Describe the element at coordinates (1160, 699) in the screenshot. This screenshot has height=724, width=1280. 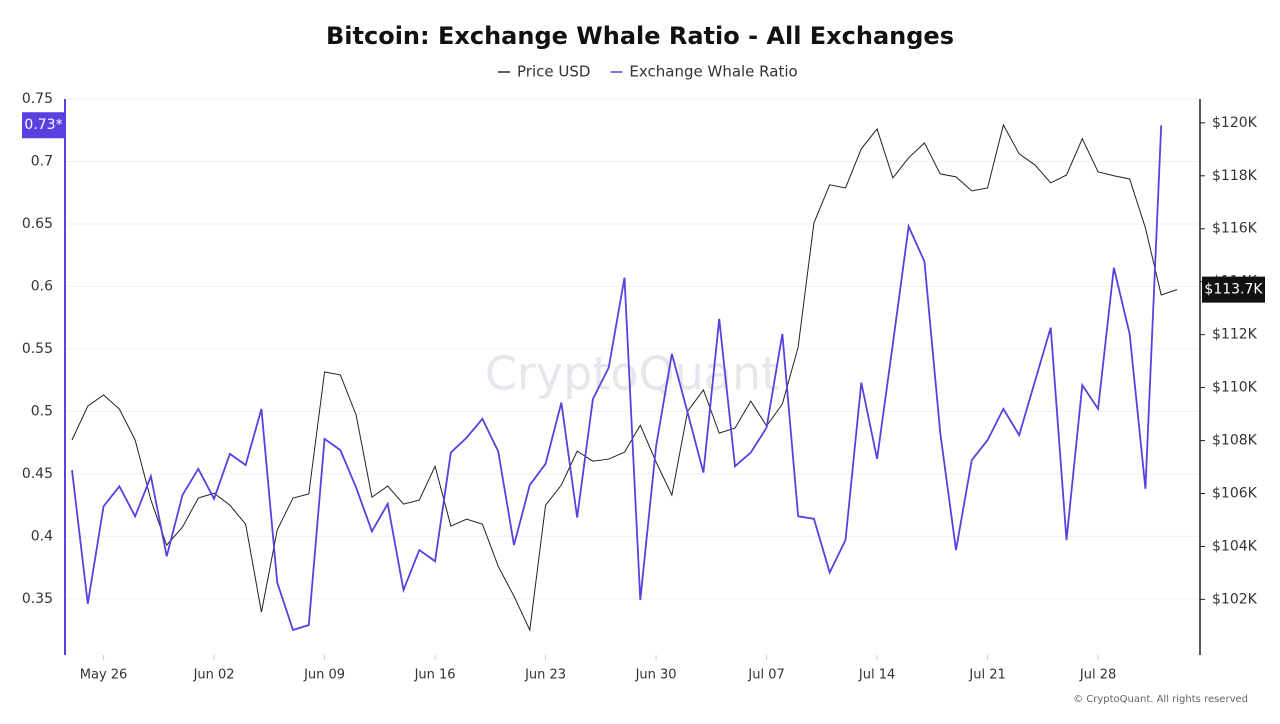
I see `footer: © CryptoQuant. All rights reserved` at that location.